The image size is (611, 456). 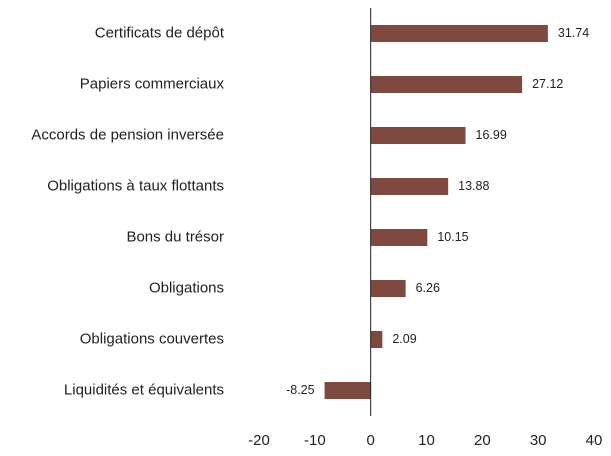 I want to click on x-tick-label: -20, so click(x=259, y=440).